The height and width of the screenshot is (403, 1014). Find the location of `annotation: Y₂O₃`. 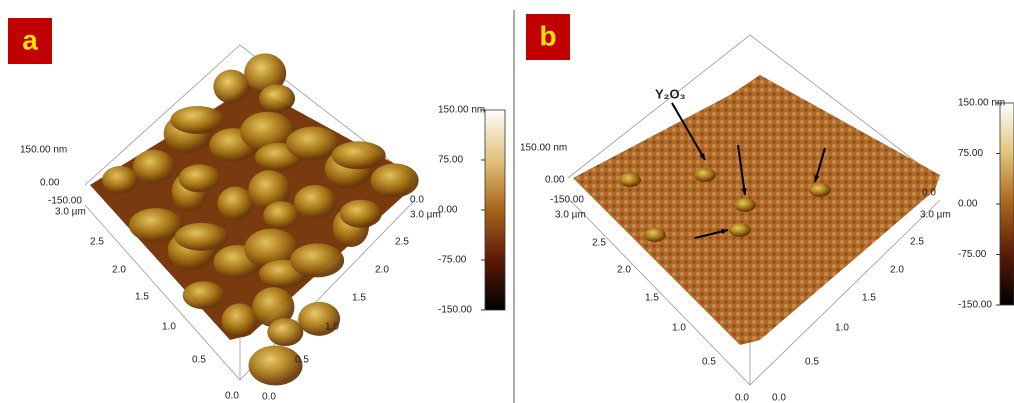

annotation: Y₂O₃ is located at coordinates (670, 93).